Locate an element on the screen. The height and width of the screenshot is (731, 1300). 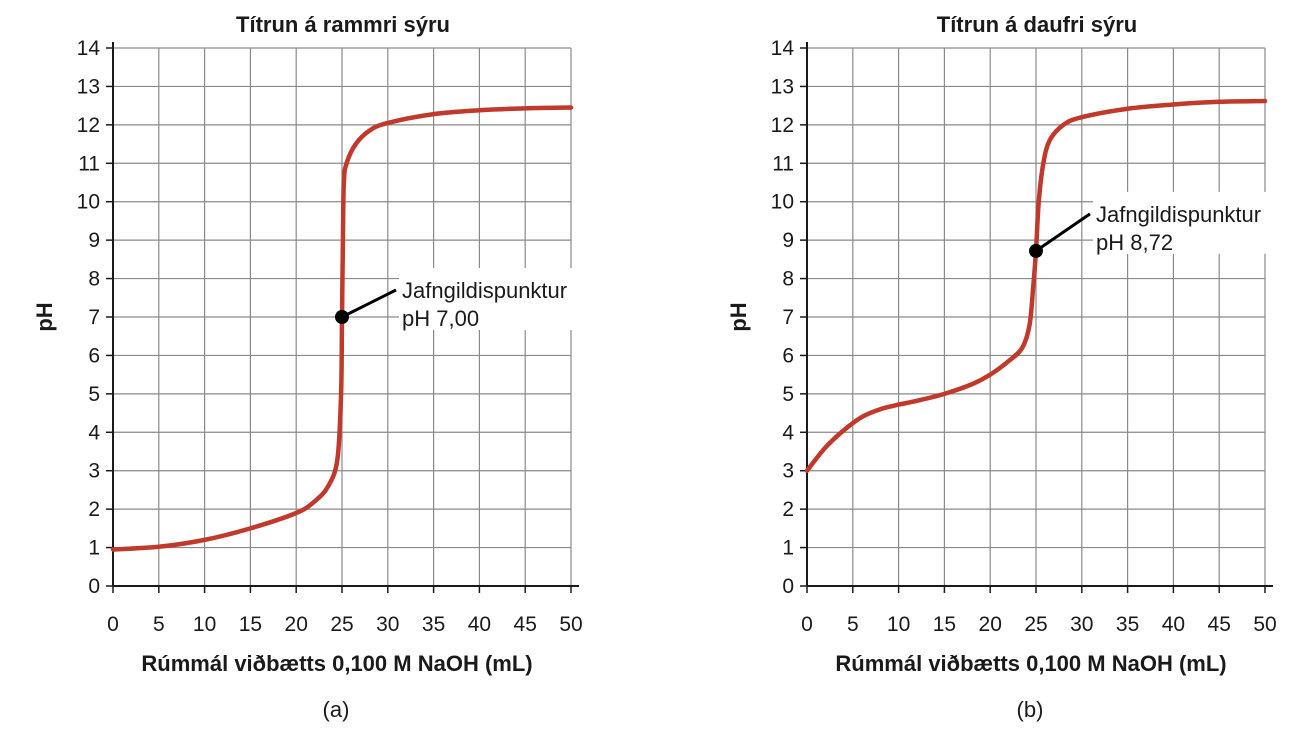
annotation-value: pH 8,72 is located at coordinates (1134, 242).